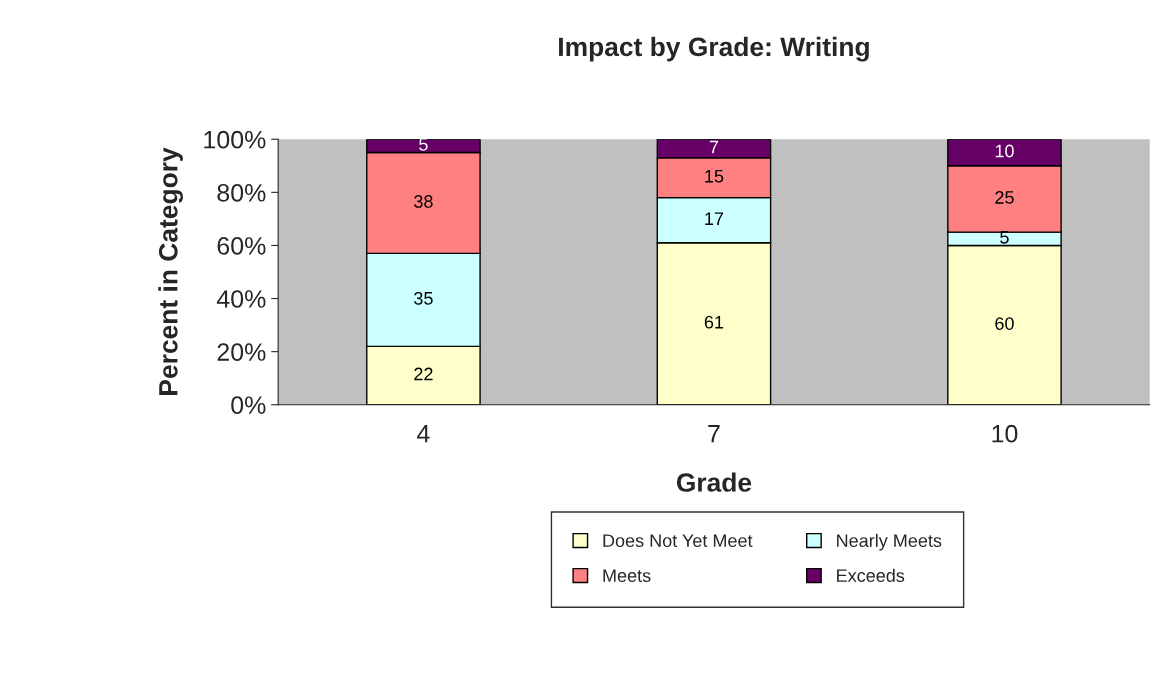 This screenshot has height=686, width=1159. What do you see at coordinates (423, 374) in the screenshot?
I see `data-label: 22` at bounding box center [423, 374].